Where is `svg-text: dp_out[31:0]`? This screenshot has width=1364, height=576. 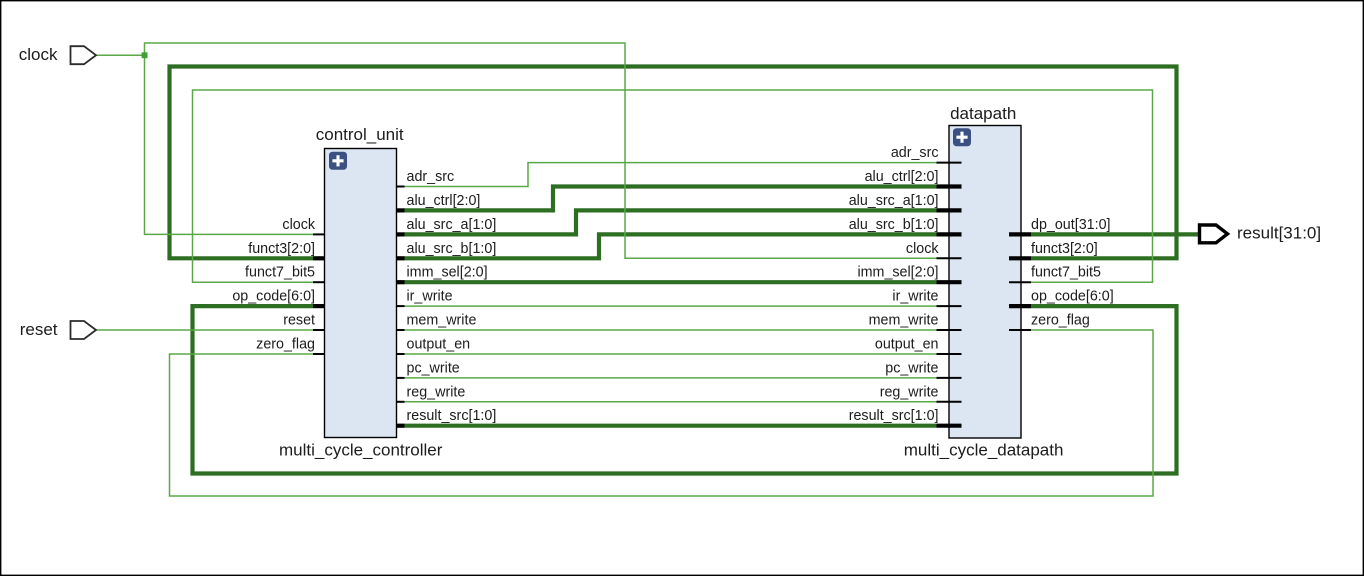
svg-text: dp_out[31:0] is located at coordinates (1071, 225).